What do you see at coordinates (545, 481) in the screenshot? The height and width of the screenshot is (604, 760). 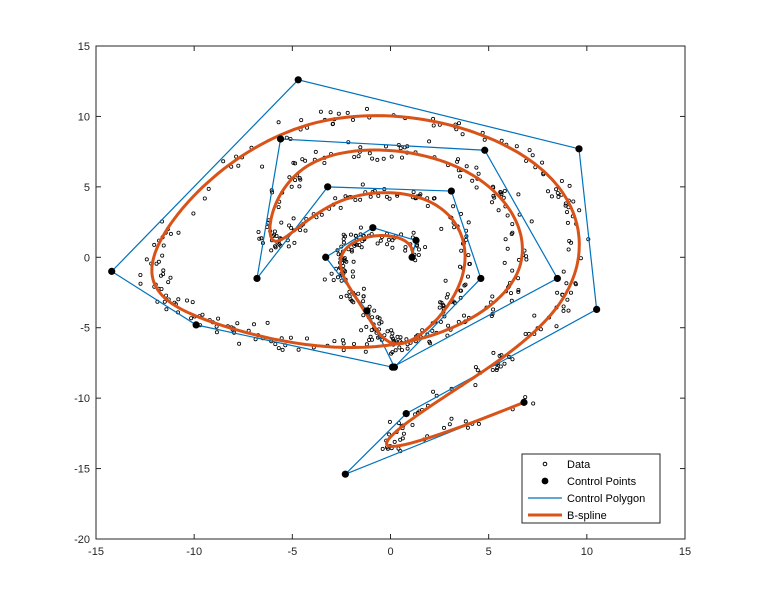 I see `legend-control-points-marker` at bounding box center [545, 481].